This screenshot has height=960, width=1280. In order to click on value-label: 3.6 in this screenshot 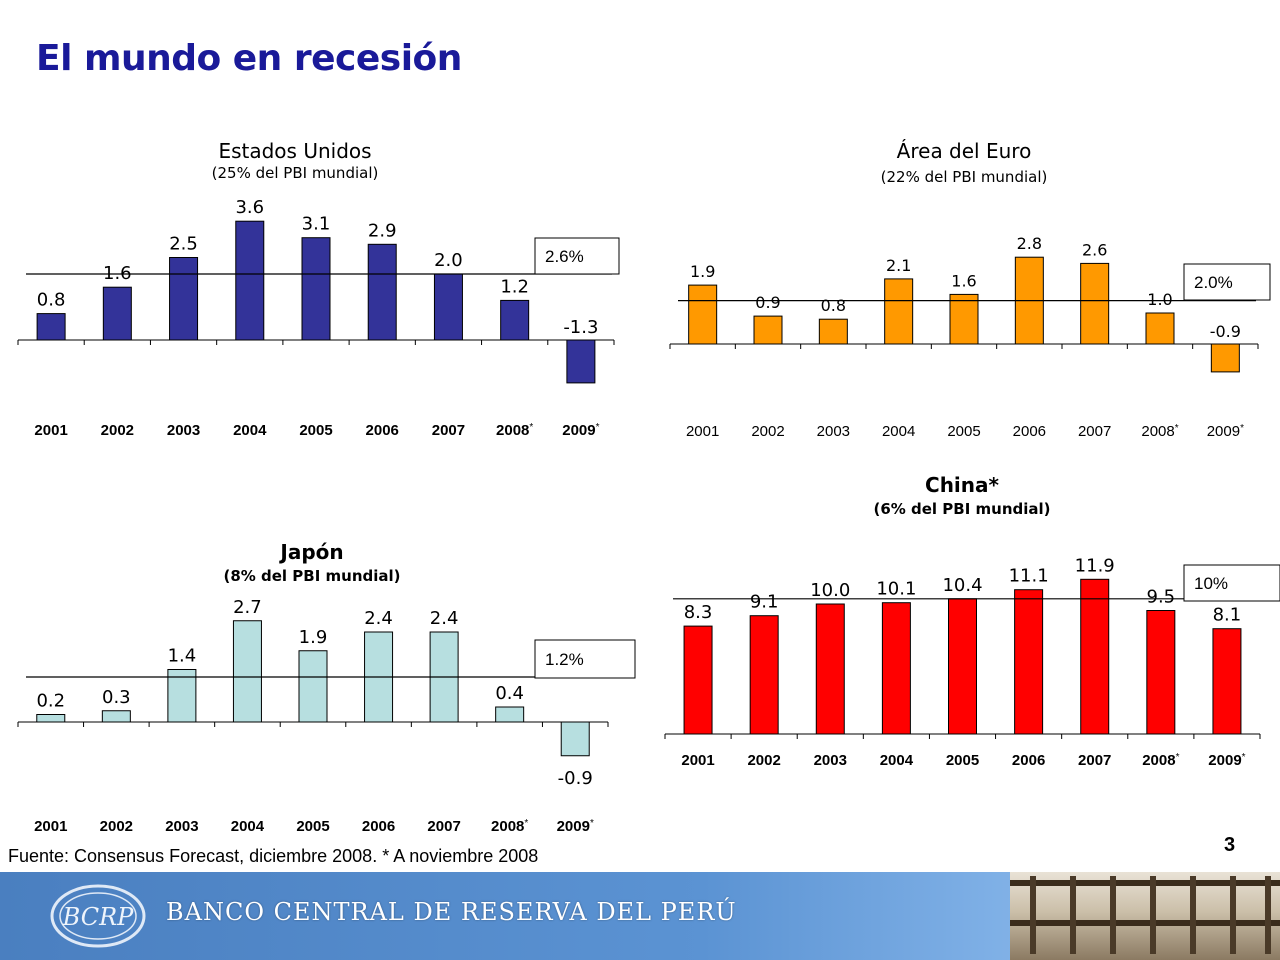, I will do `click(249, 207)`.